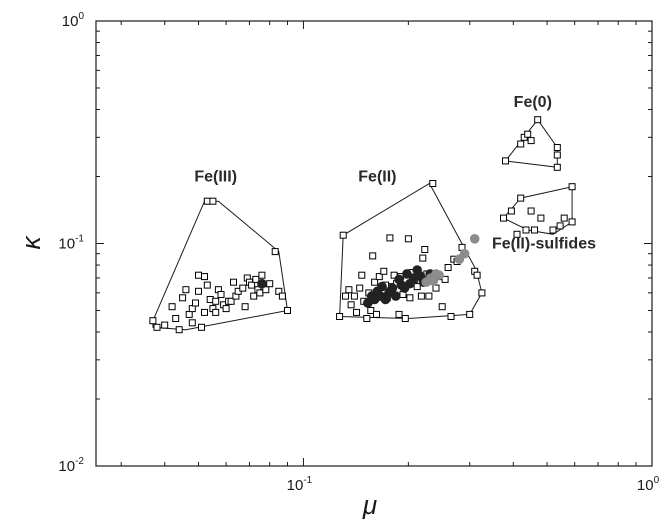 The width and height of the screenshot is (665, 521). Describe the element at coordinates (377, 177) in the screenshot. I see `group-label: Fe(II)` at that location.